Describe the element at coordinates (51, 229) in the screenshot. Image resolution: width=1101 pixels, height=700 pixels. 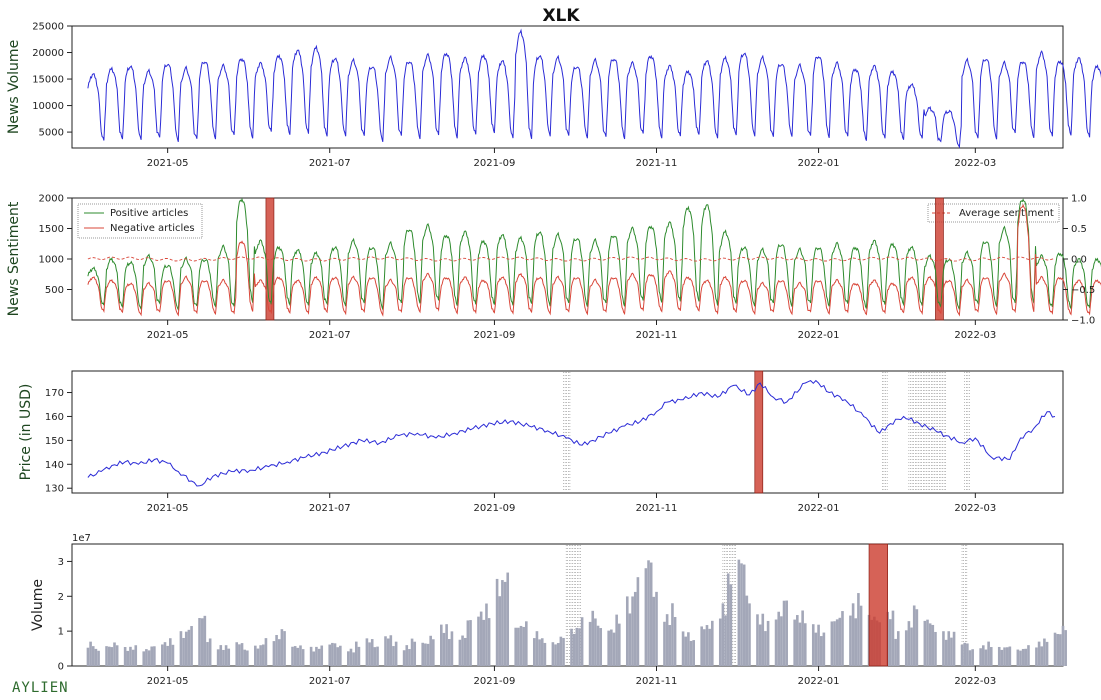
I see `news-sentiment-ytick-label: 1500` at that location.